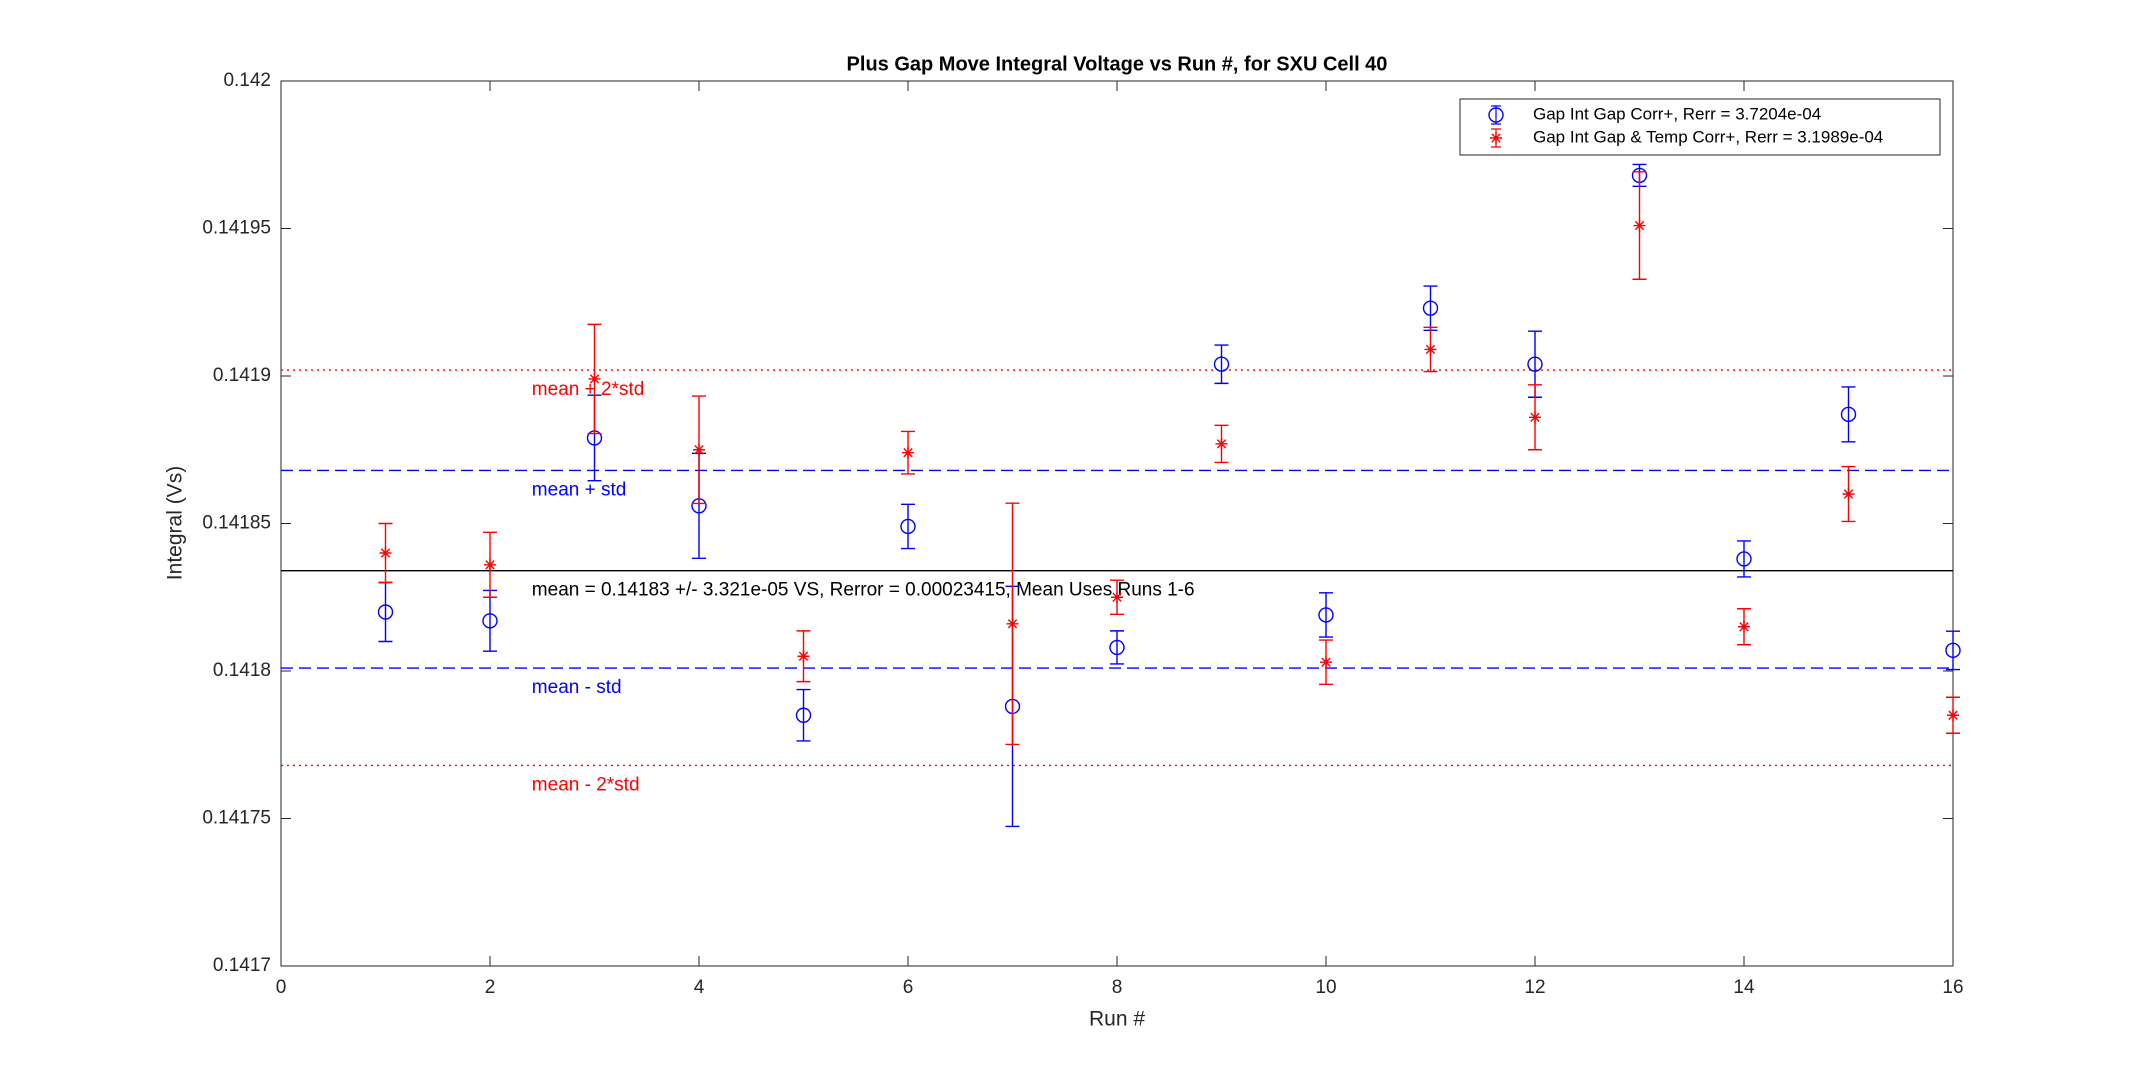 The height and width of the screenshot is (1075, 2138). What do you see at coordinates (1677, 113) in the screenshot?
I see `legend-label: Gap Int Gap Corr+, Rerr = 3.7204e-04` at bounding box center [1677, 113].